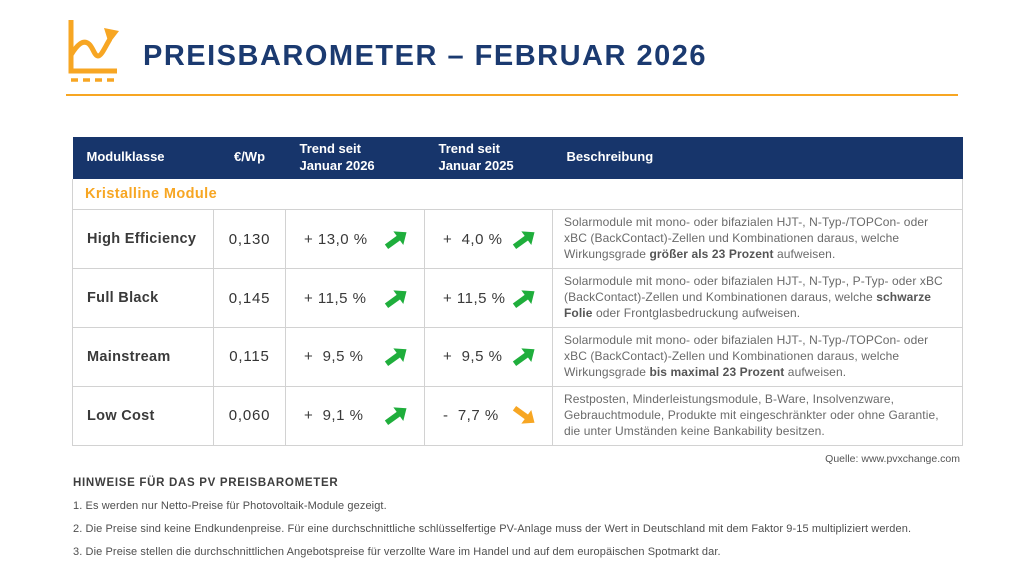 This screenshot has height=576, width=1024. What do you see at coordinates (335, 298) in the screenshot?
I see `trend-2026-value: + 11,5 %` at bounding box center [335, 298].